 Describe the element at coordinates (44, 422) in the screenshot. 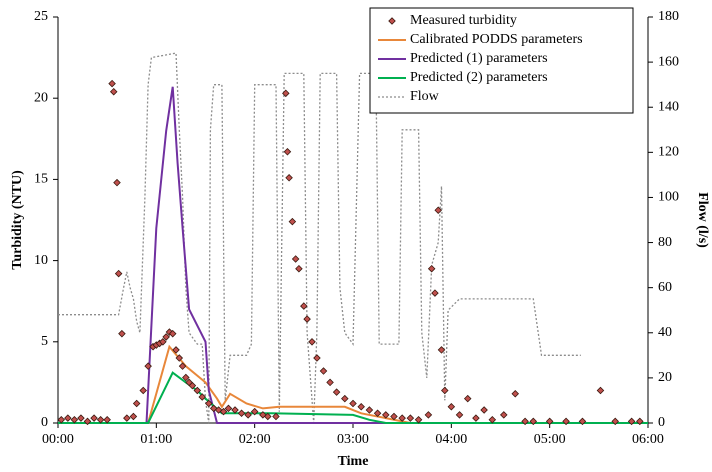

I see `y-tick-label: 0` at that location.